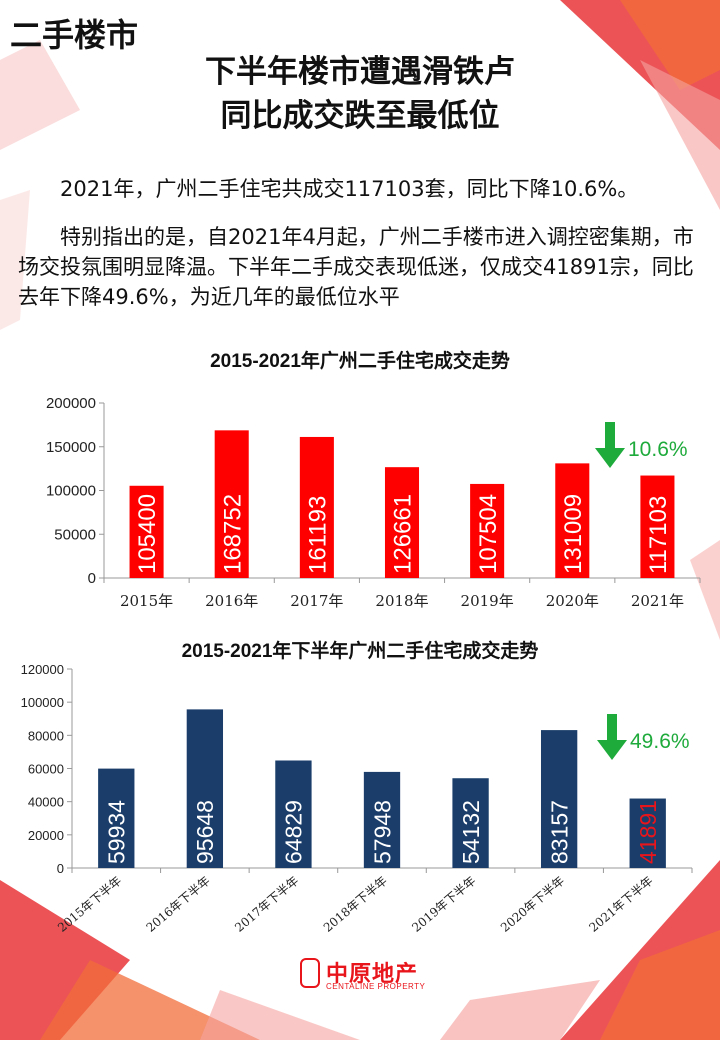  Describe the element at coordinates (232, 534) in the screenshot. I see `bar-value-label: 168752` at that location.